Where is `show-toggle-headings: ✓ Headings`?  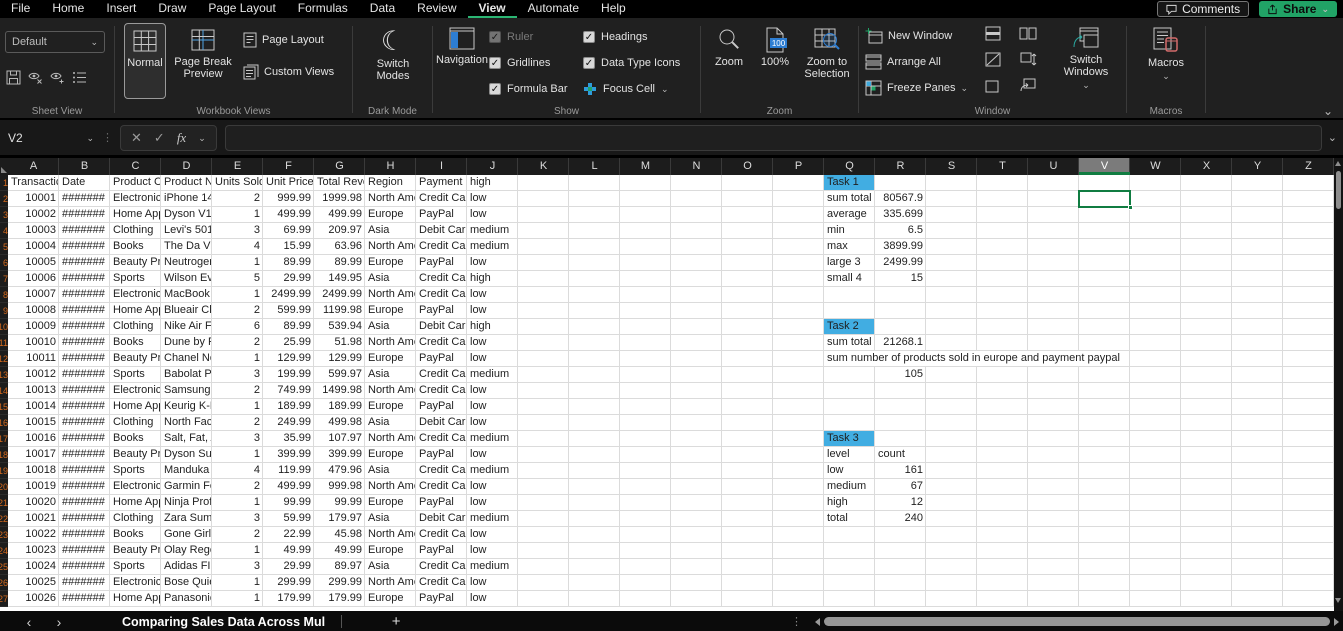 show-toggle-headings: ✓ Headings is located at coordinates (615, 37).